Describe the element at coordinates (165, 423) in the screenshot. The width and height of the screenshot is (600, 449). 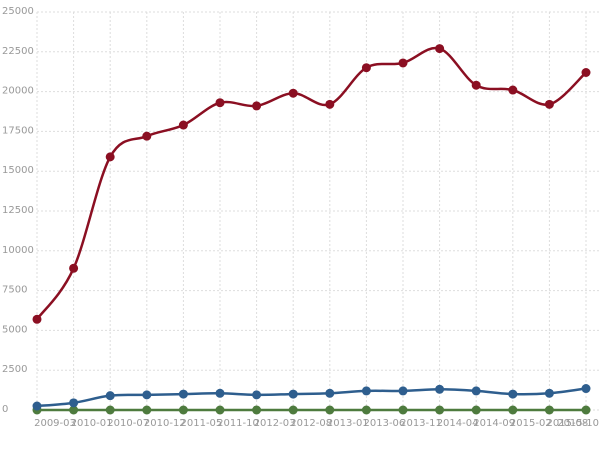
I see `x-tick-label: 2010-12` at that location.